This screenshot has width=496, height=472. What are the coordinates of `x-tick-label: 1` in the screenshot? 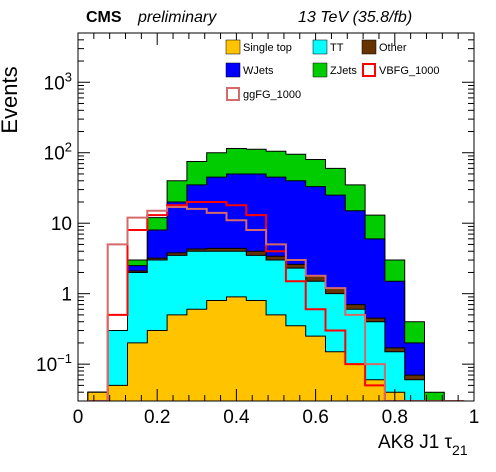 It's located at (474, 417).